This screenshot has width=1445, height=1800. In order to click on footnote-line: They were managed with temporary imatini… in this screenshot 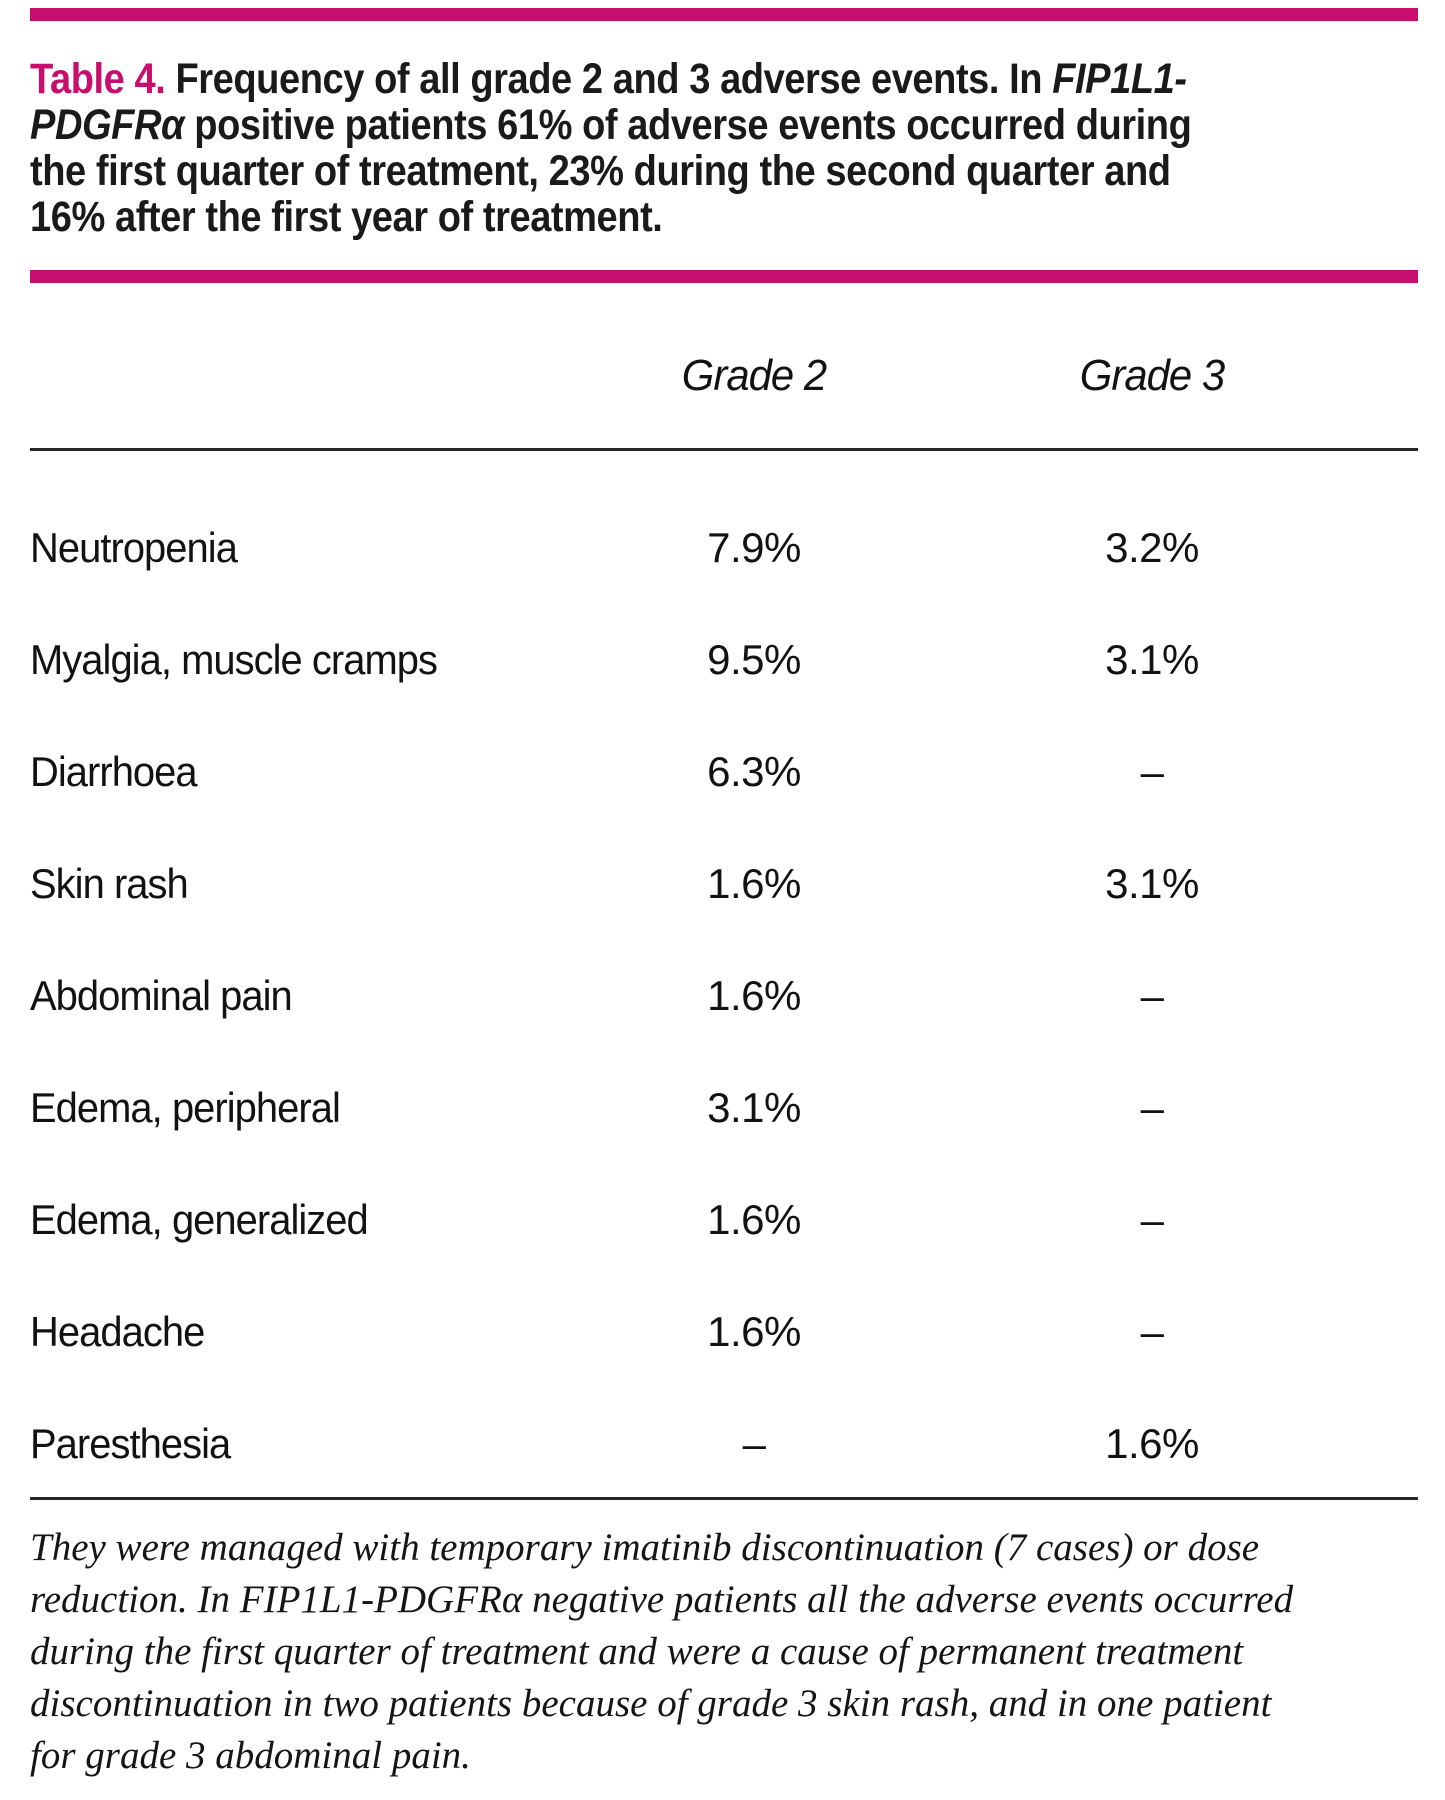, I will do `click(645, 1547)`.